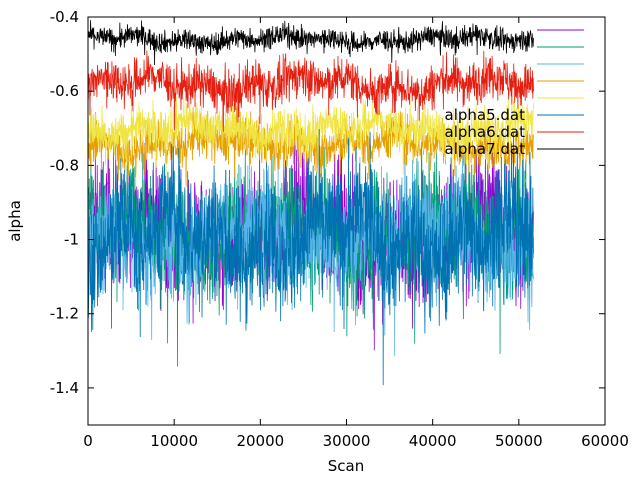 Image resolution: width=640 pixels, height=480 pixels. Describe the element at coordinates (260, 441) in the screenshot. I see `x-tick-label: 20000` at that location.